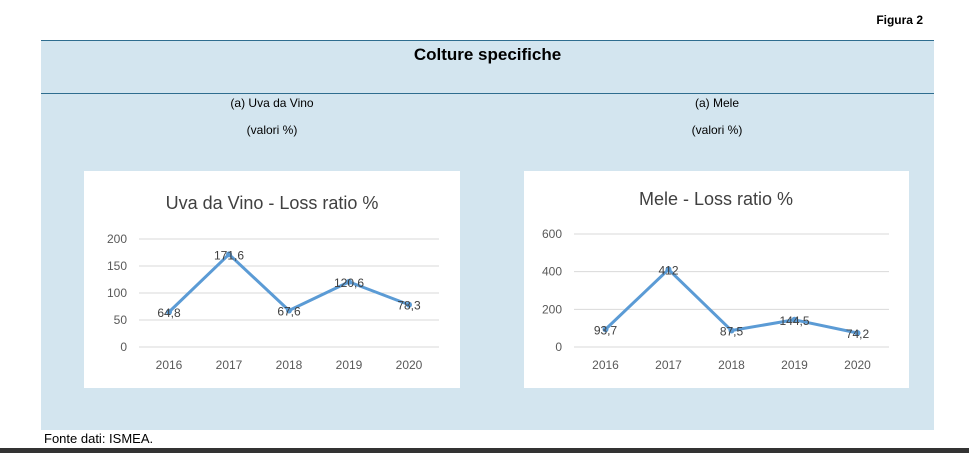 The height and width of the screenshot is (465, 969). What do you see at coordinates (717, 130) in the screenshot?
I see `right-unit: (valori %)` at bounding box center [717, 130].